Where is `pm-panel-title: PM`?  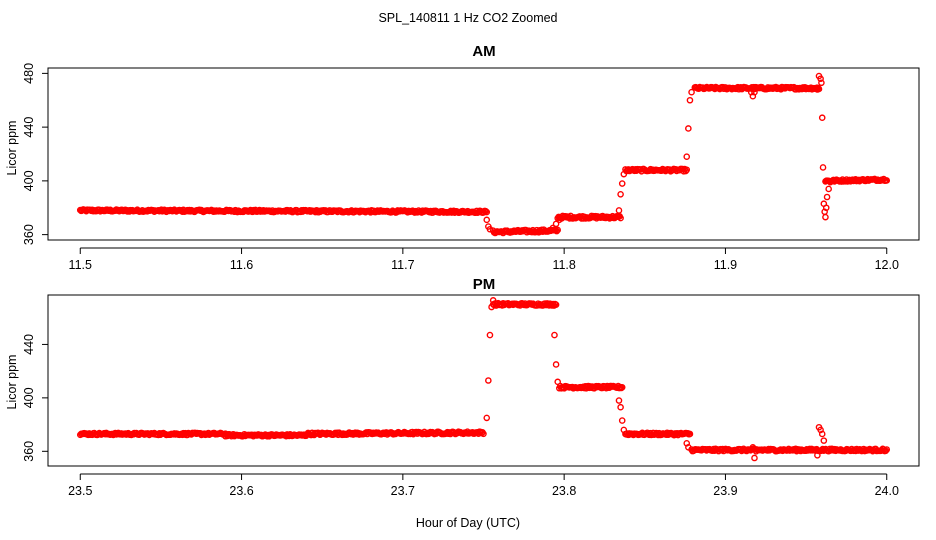
pm-panel-title: PM is located at coordinates (484, 284).